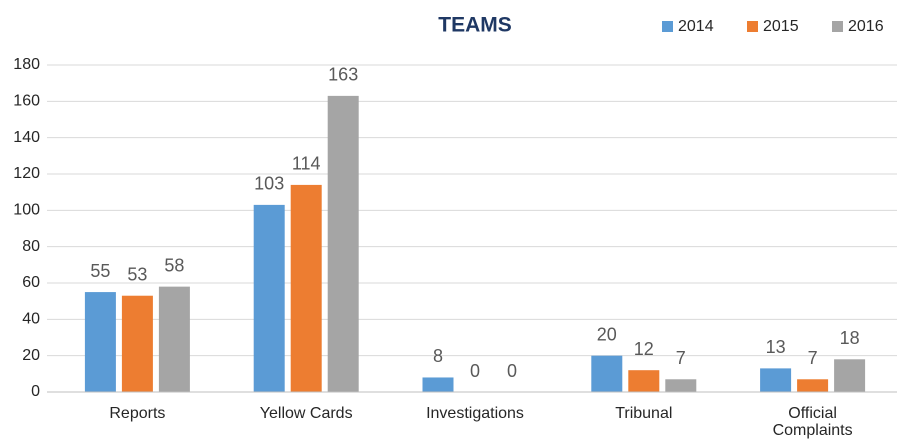  I want to click on y-tick-label: 80, so click(31, 246).